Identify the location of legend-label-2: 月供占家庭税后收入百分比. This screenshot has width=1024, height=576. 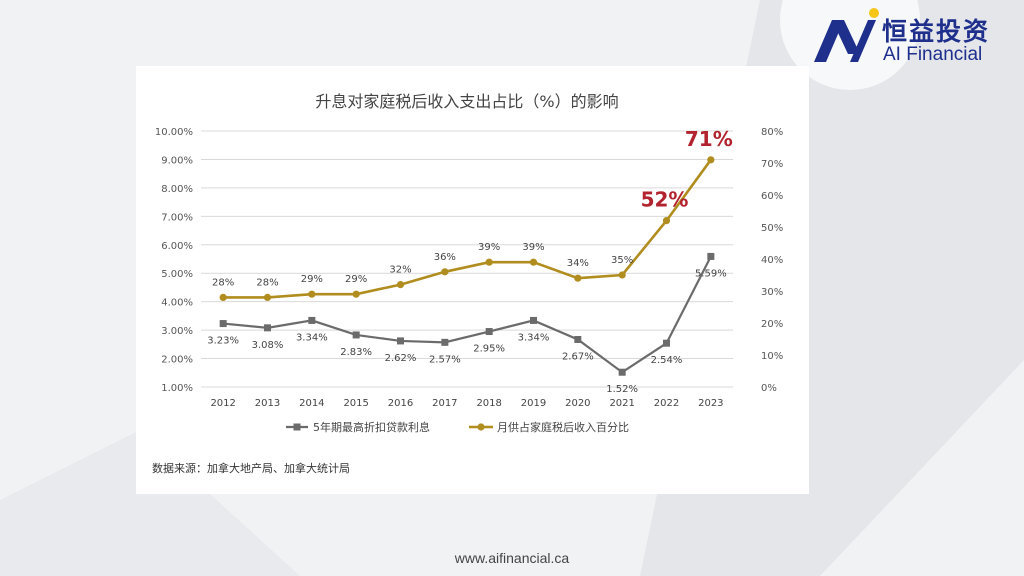
(563, 427).